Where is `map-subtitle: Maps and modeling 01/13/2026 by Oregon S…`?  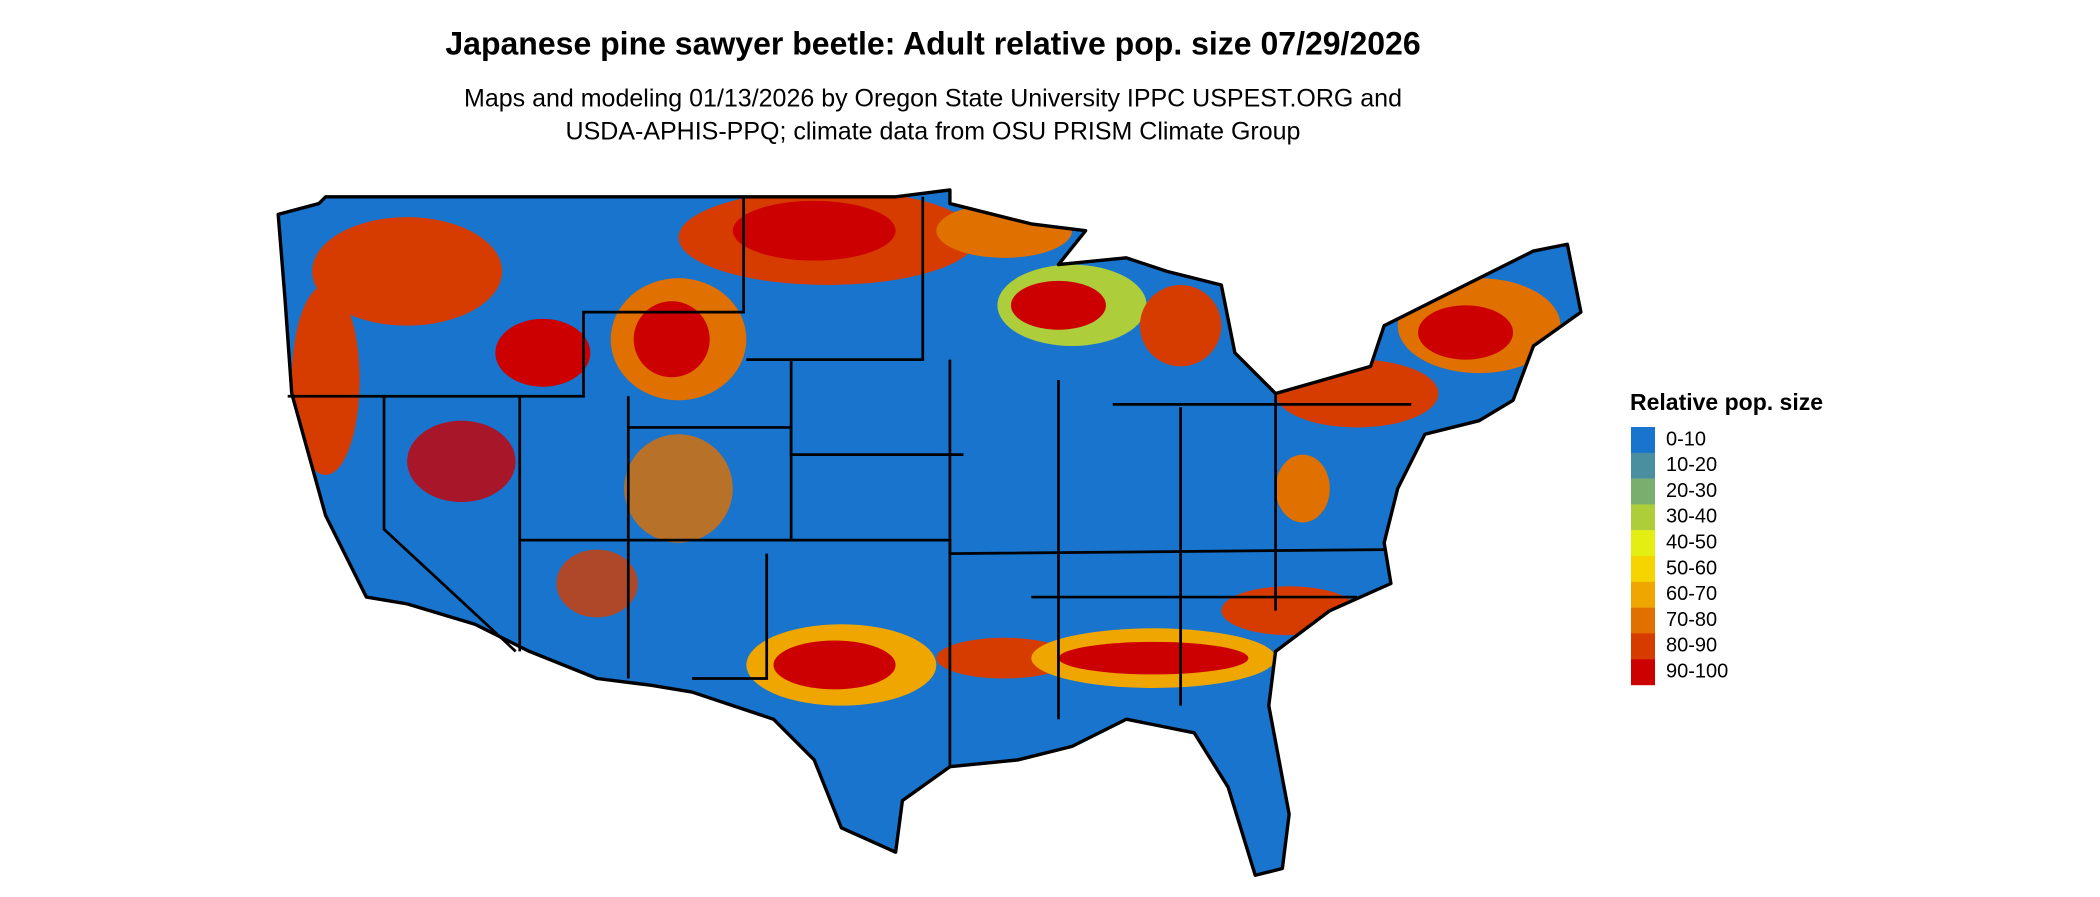 map-subtitle: Maps and modeling 01/13/2026 by Oregon S… is located at coordinates (933, 99).